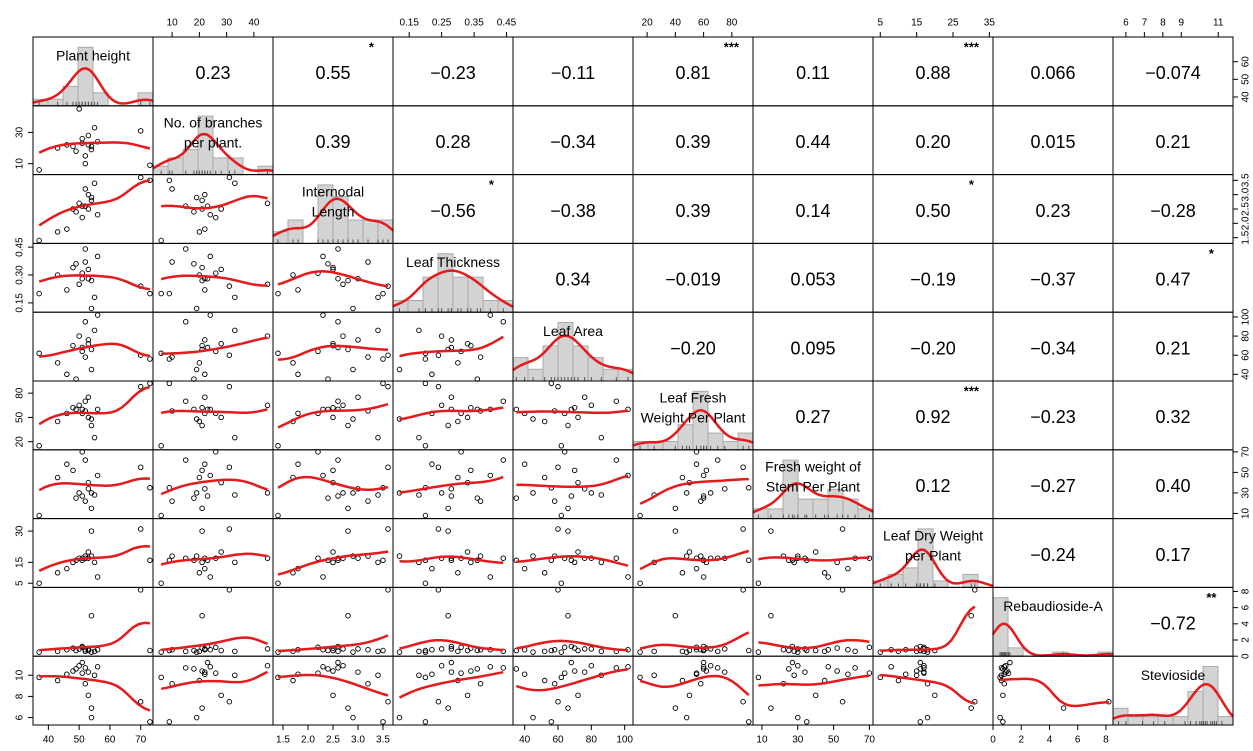 The image size is (1253, 751). What do you see at coordinates (1212, 253) in the screenshot?
I see `significance-stars: *` at bounding box center [1212, 253].